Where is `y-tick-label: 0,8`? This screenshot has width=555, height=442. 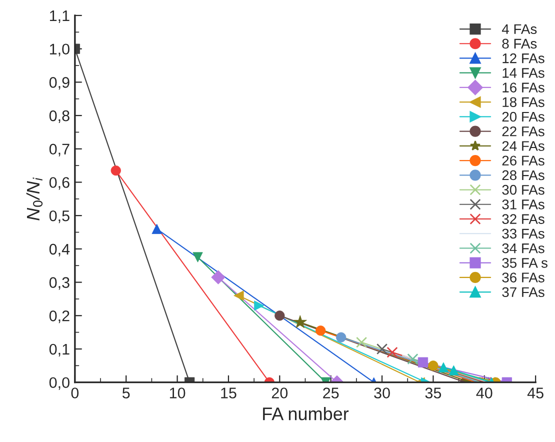
y-tick-label: 0,8 is located at coordinates (59, 117).